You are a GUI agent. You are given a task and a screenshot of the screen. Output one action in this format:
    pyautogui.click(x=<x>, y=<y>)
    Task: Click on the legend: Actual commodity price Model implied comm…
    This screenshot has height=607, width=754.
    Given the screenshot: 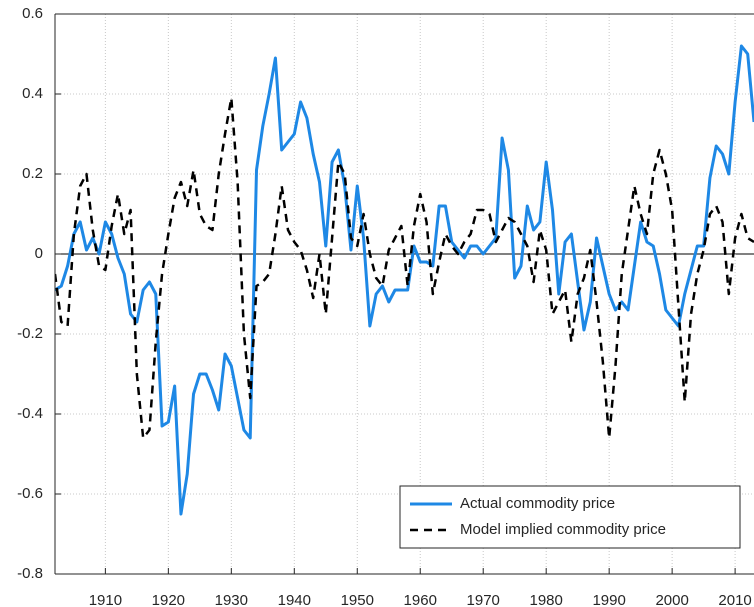 What is the action you would take?
    pyautogui.click(x=570, y=517)
    